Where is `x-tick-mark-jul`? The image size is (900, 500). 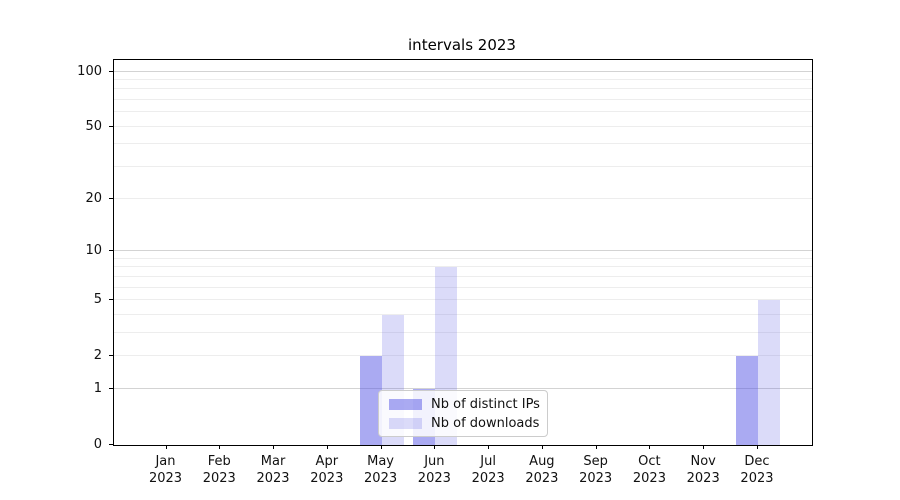 x-tick-mark-jul is located at coordinates (489, 447).